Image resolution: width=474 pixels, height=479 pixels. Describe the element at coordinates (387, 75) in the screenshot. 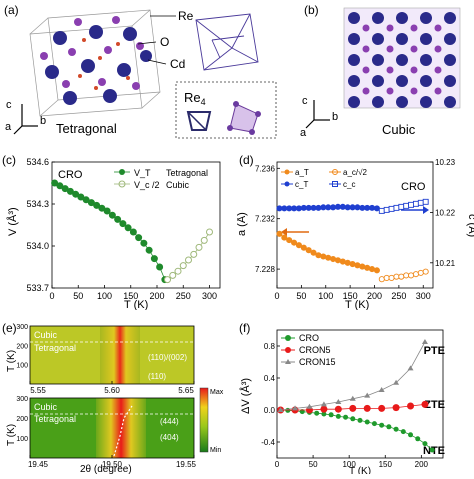

I see `panel-b: (b) c a b Cubic` at that location.